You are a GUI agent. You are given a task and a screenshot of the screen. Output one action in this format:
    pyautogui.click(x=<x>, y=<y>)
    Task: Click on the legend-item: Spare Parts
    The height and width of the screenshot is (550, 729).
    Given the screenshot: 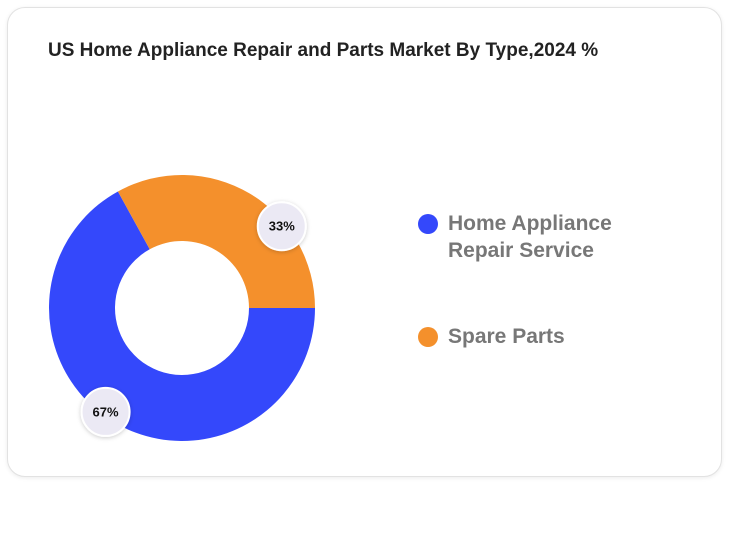 What is the action you would take?
    pyautogui.click(x=538, y=336)
    